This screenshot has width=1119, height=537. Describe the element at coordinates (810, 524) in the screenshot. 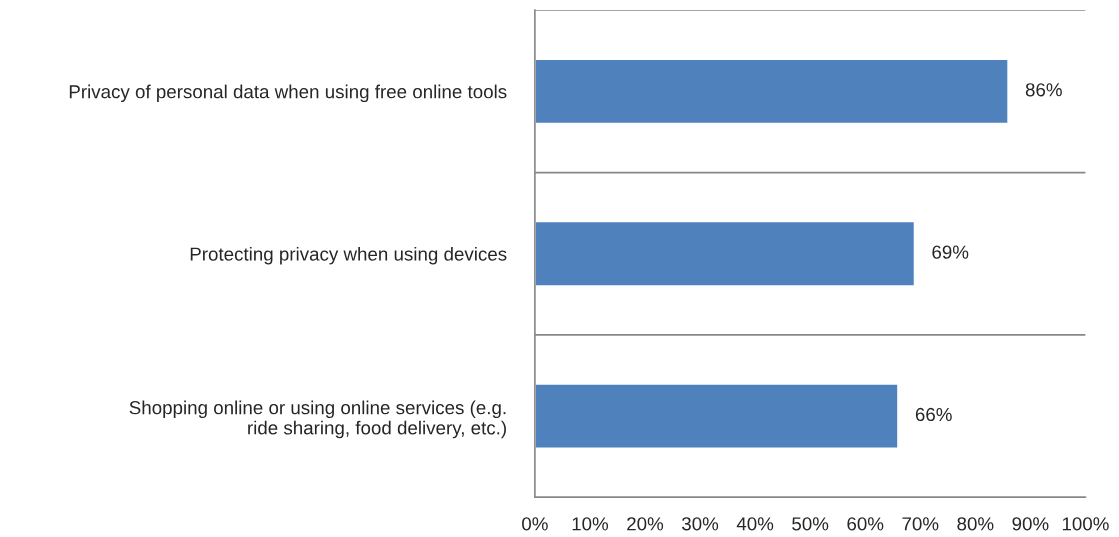

I see `x-tick-label: 50%` at that location.